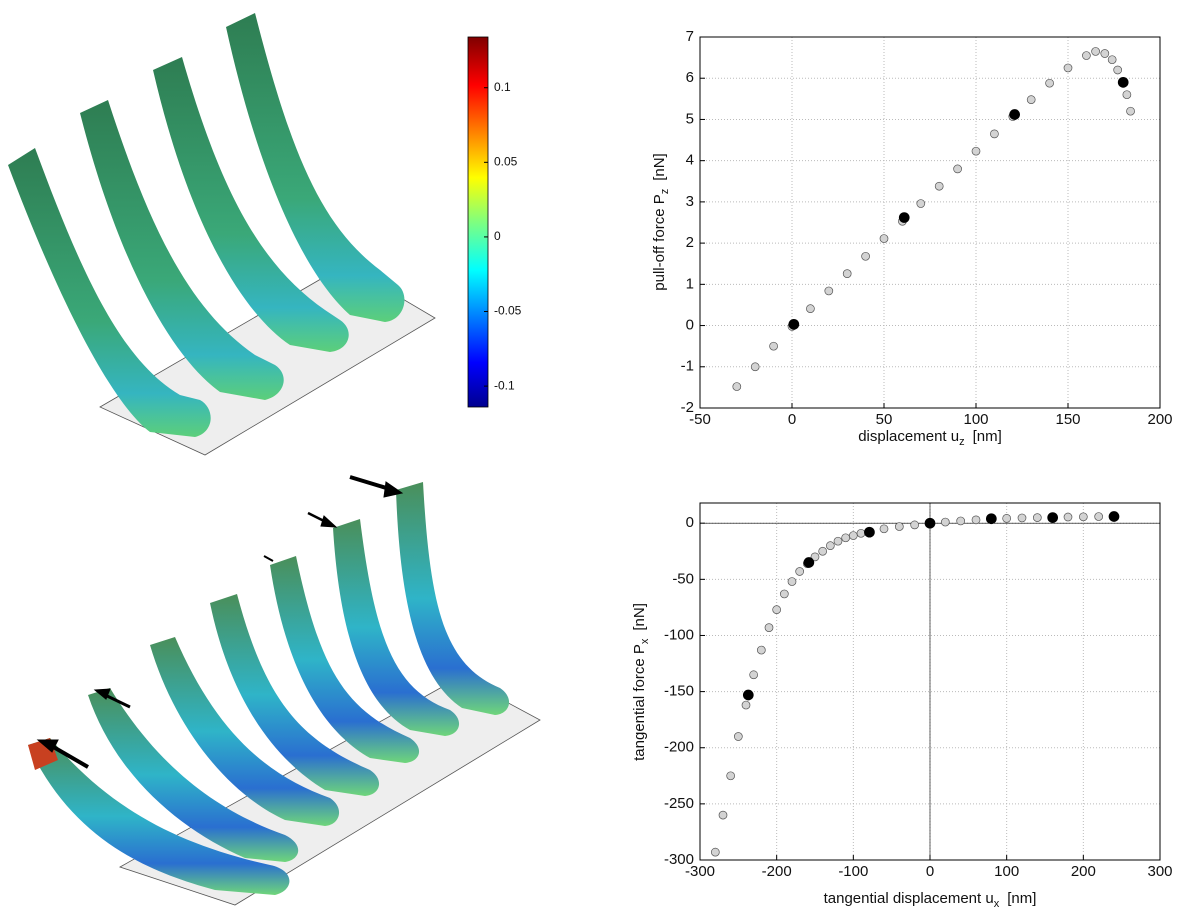 The width and height of the screenshot is (1190, 921). I want to click on y-tick-label: 4, so click(690, 160).